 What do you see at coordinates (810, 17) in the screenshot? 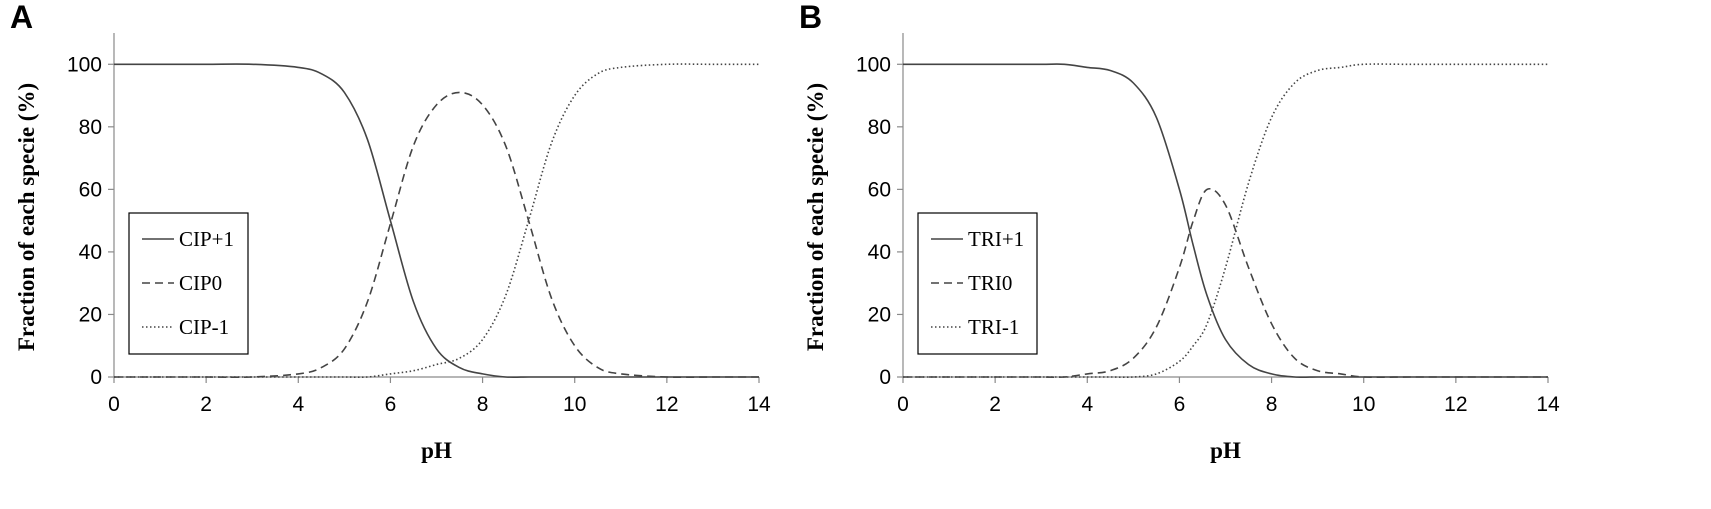
I see `panel-label: B` at bounding box center [810, 17].